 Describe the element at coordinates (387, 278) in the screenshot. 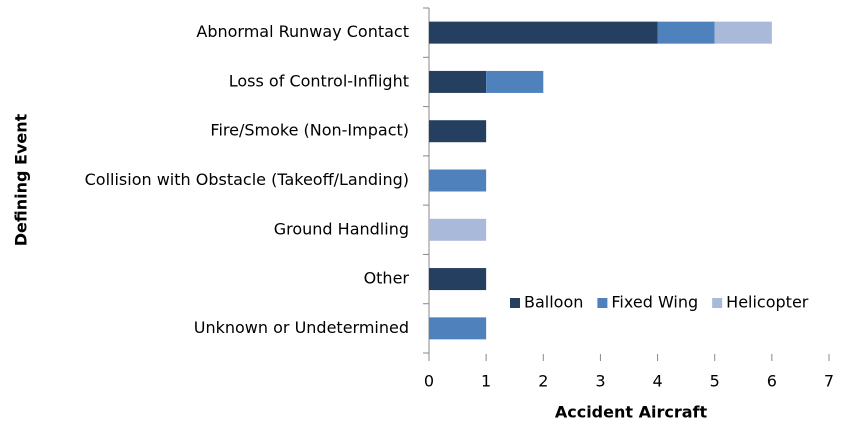

I see `y-tick-label: Other` at that location.